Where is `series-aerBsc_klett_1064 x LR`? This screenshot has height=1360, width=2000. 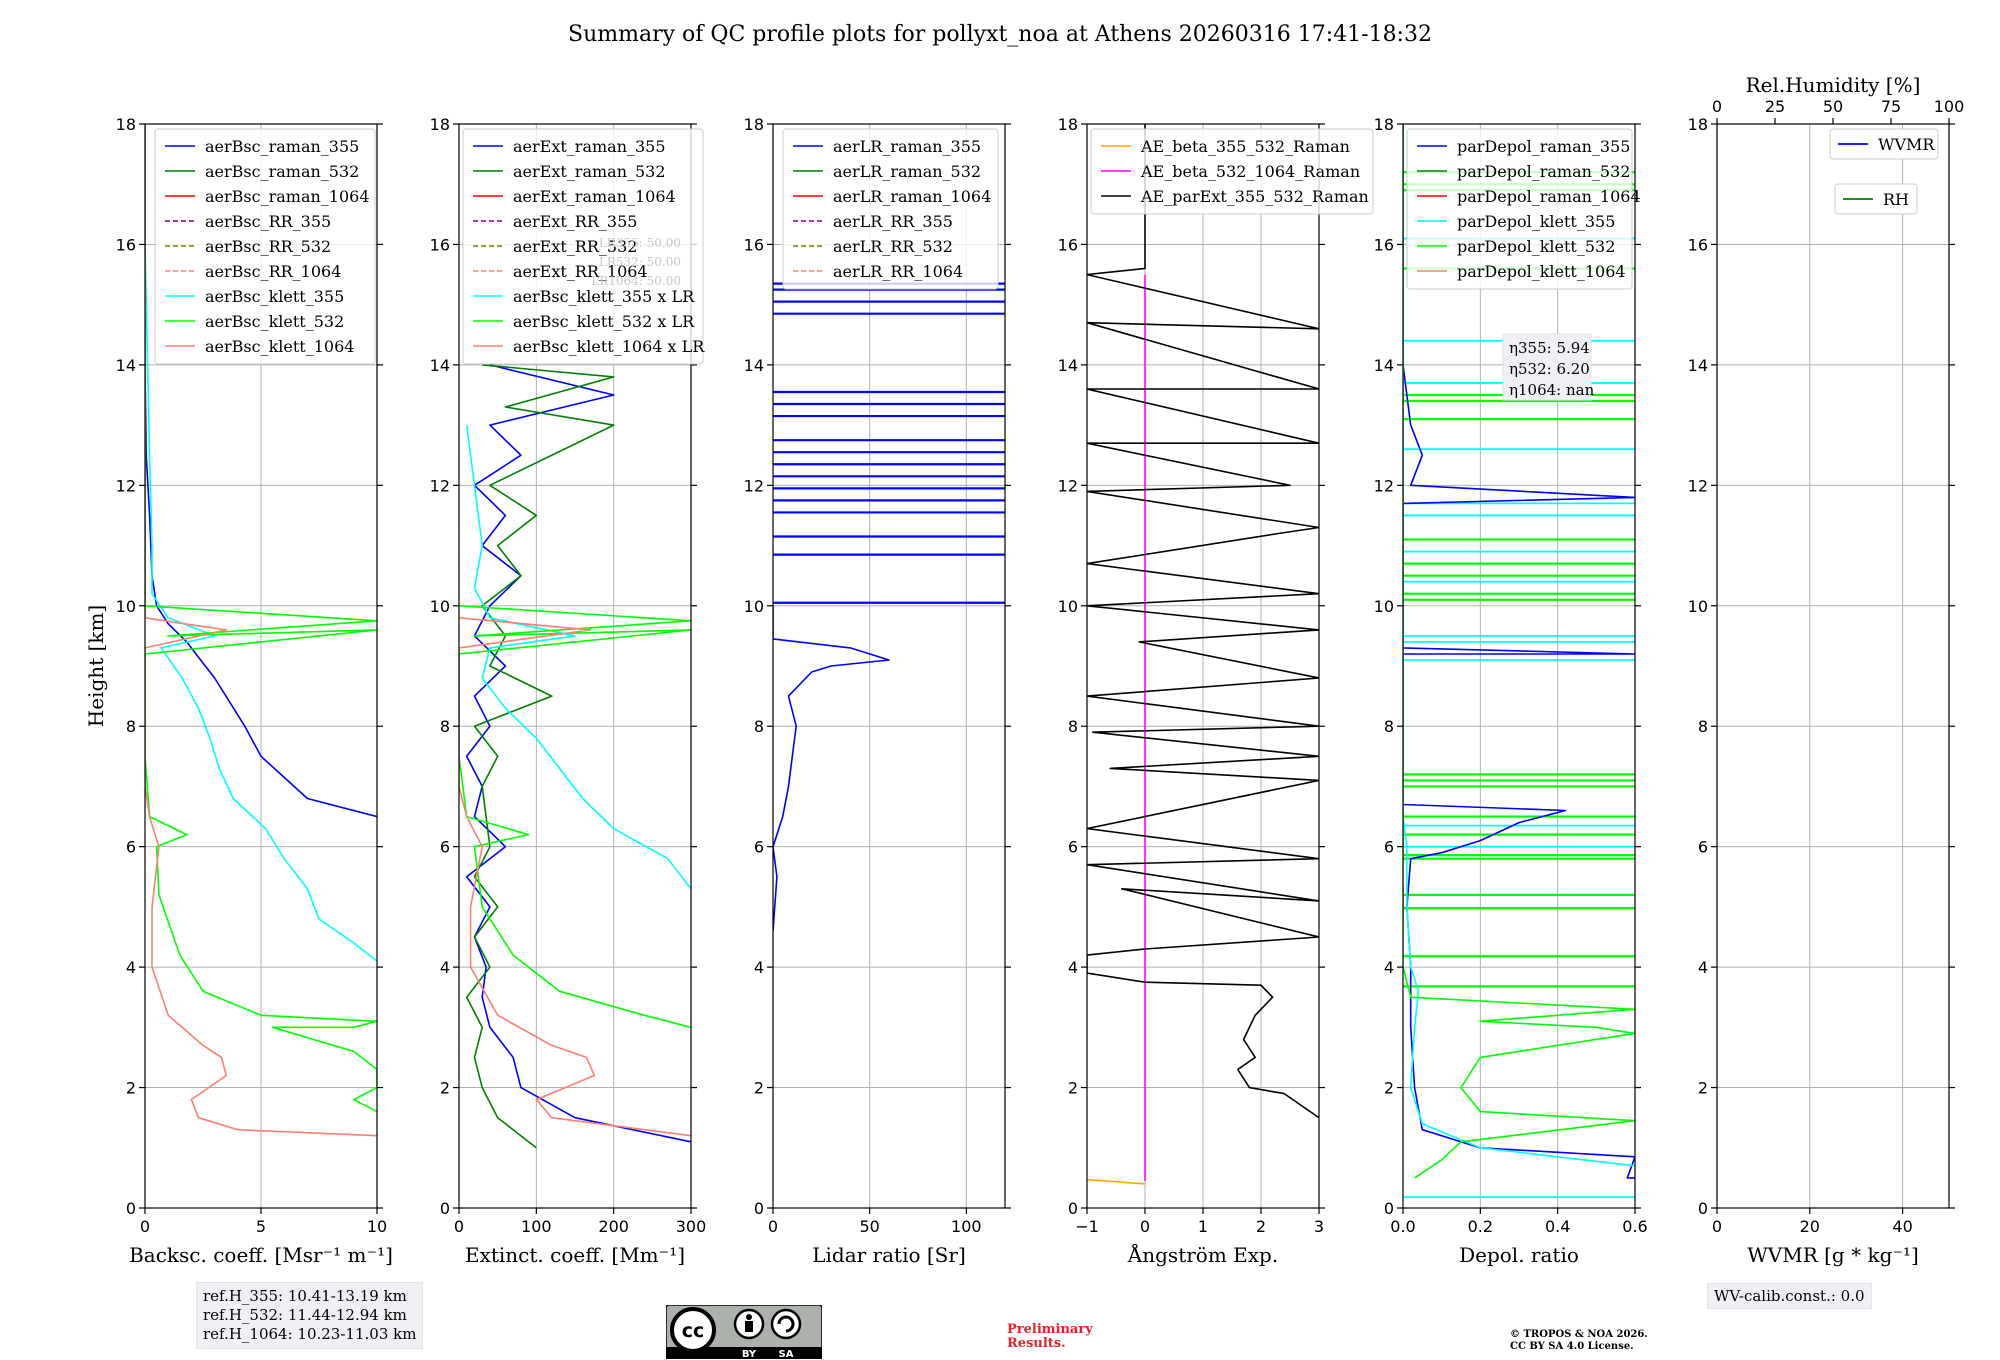
series-aerBsc_klett_1064 x LR is located at coordinates (575, 877).